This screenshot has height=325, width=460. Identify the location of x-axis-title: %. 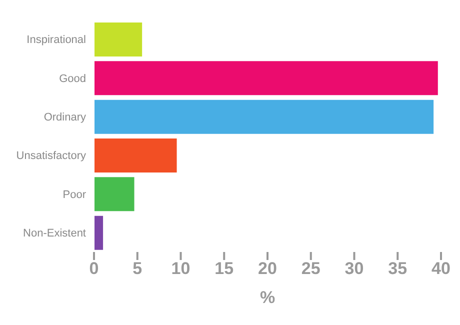
(268, 297).